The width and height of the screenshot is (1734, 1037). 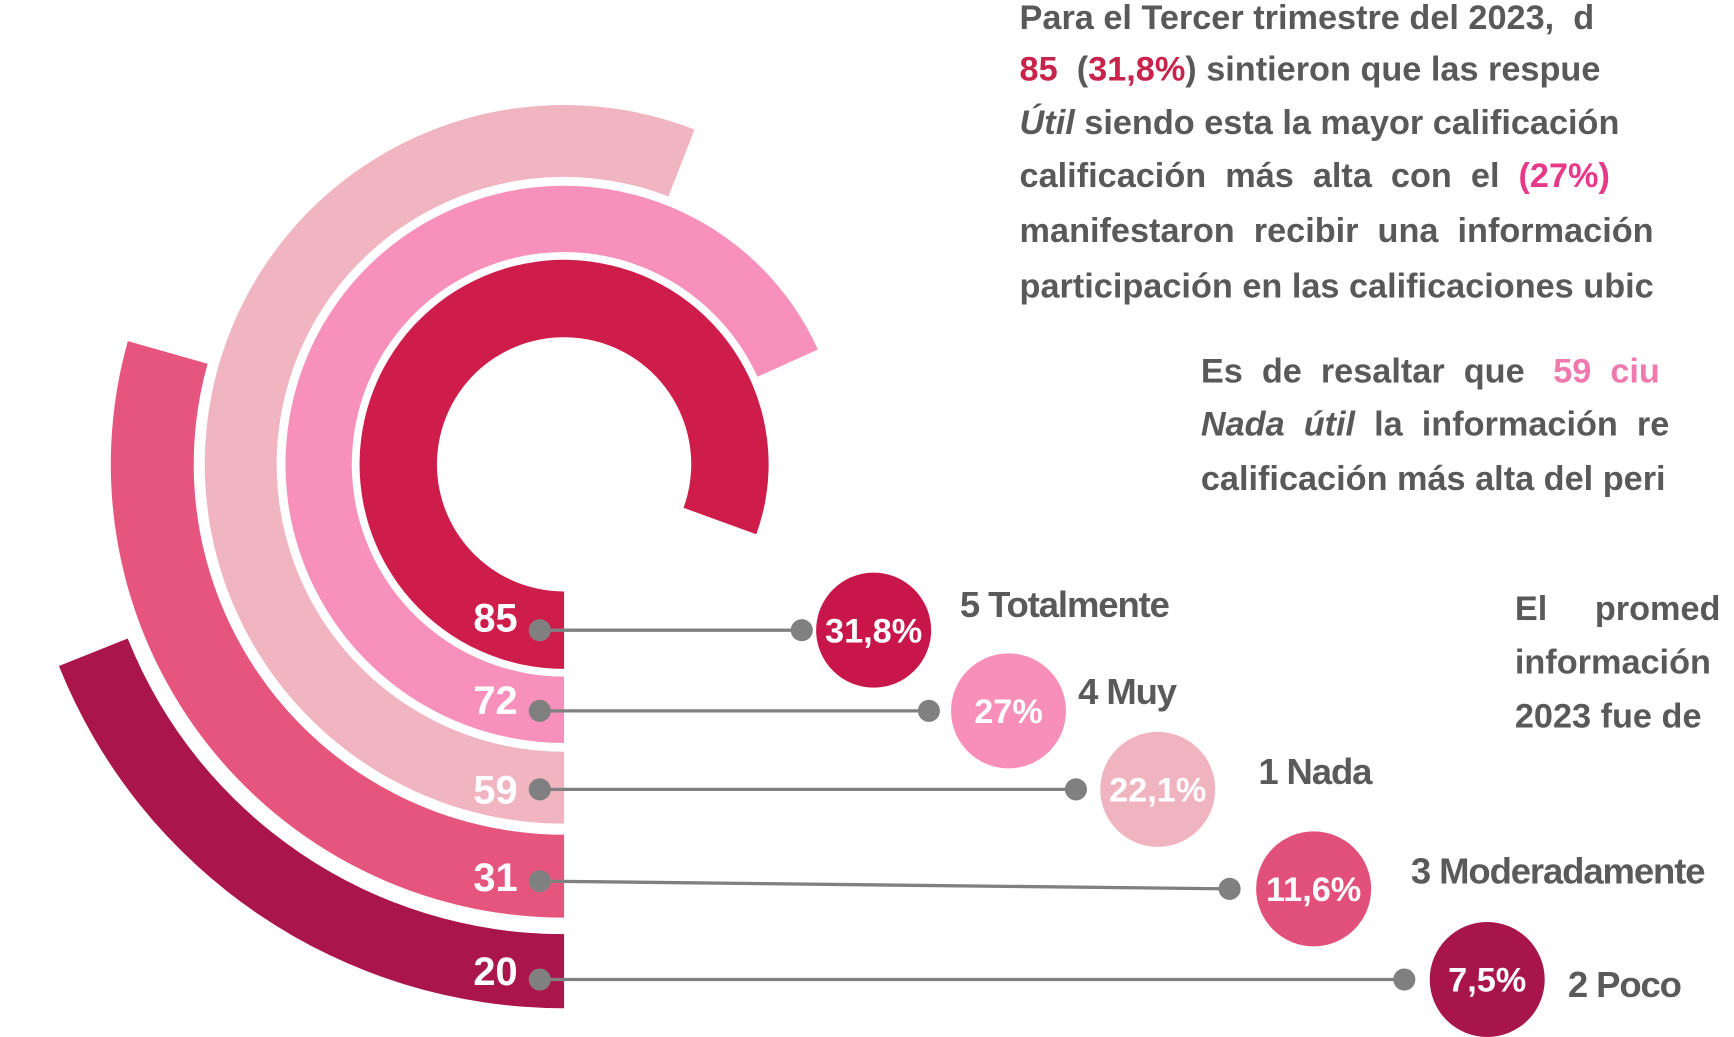 I want to click on percentage-label: 22,1%, so click(x=1157, y=791).